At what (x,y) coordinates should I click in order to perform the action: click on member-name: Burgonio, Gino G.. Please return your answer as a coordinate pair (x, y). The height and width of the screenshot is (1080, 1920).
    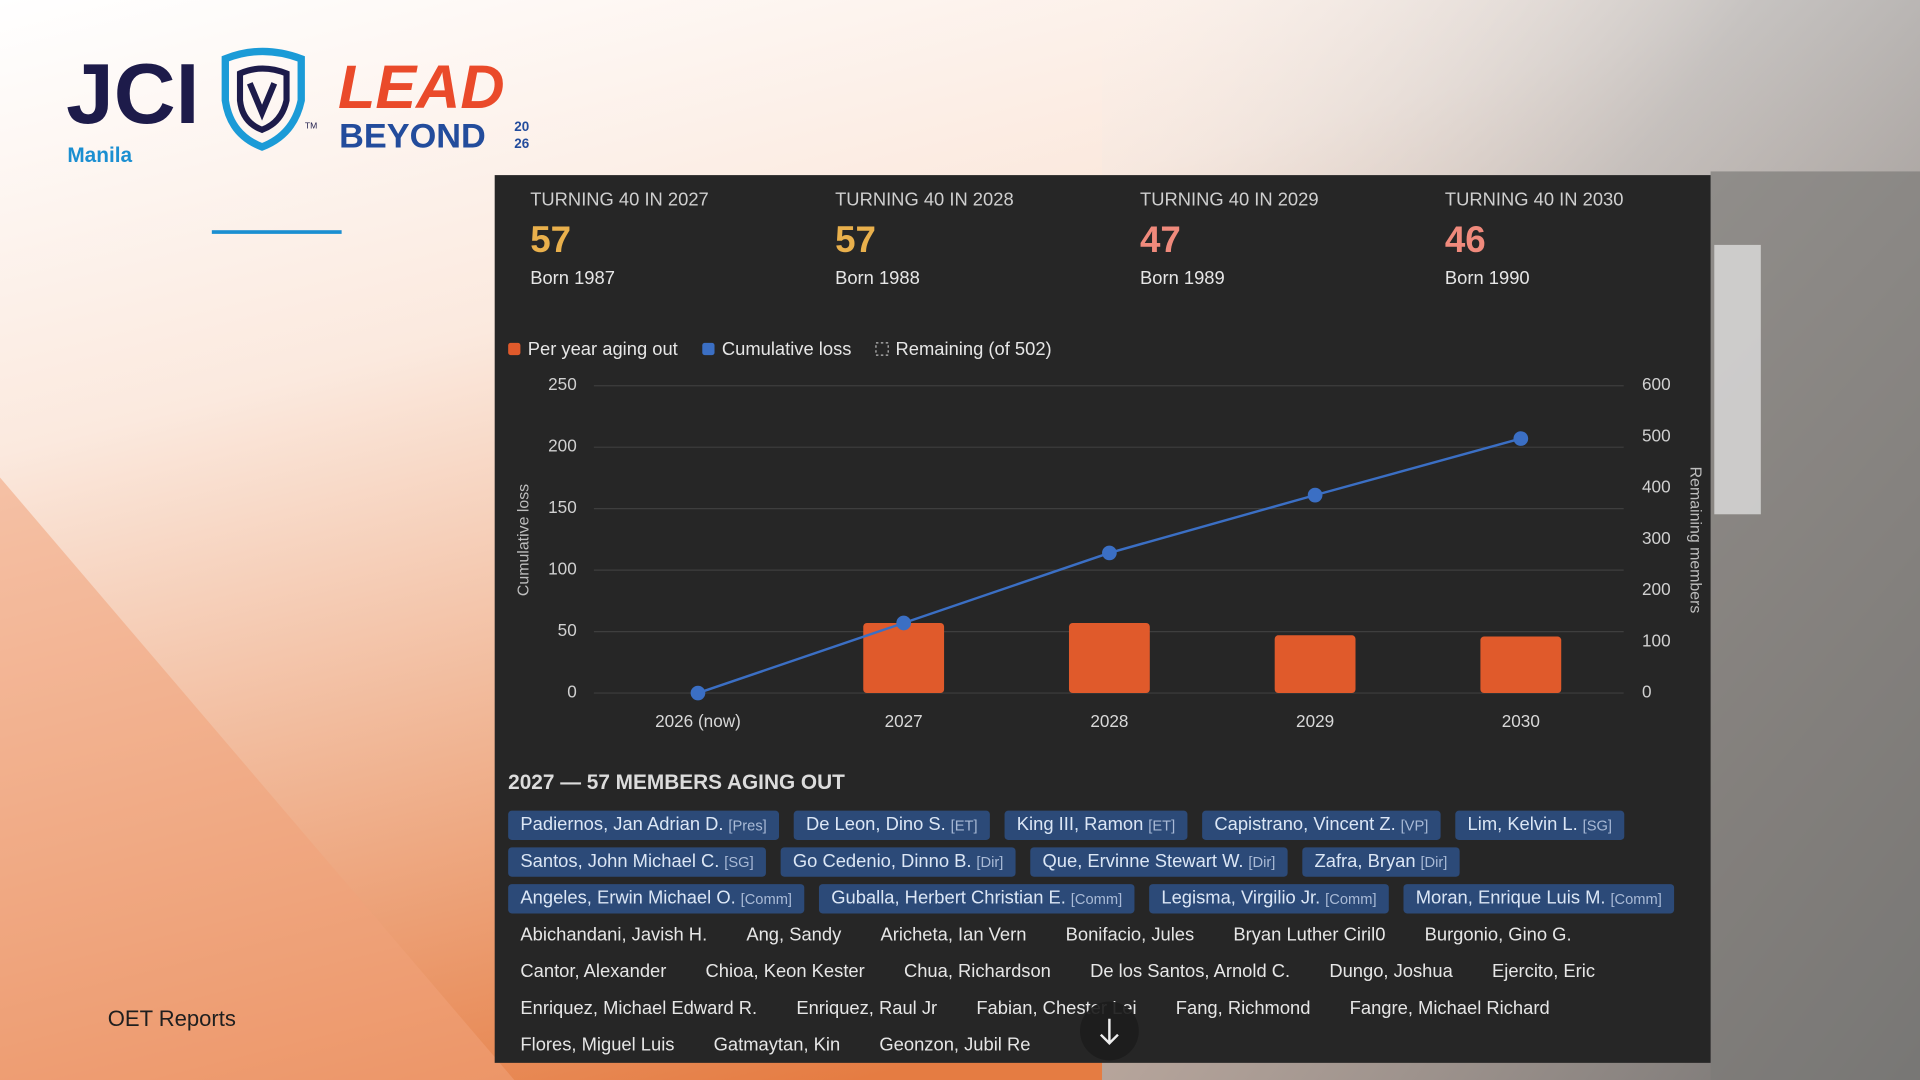
    Looking at the image, I should click on (1498, 933).